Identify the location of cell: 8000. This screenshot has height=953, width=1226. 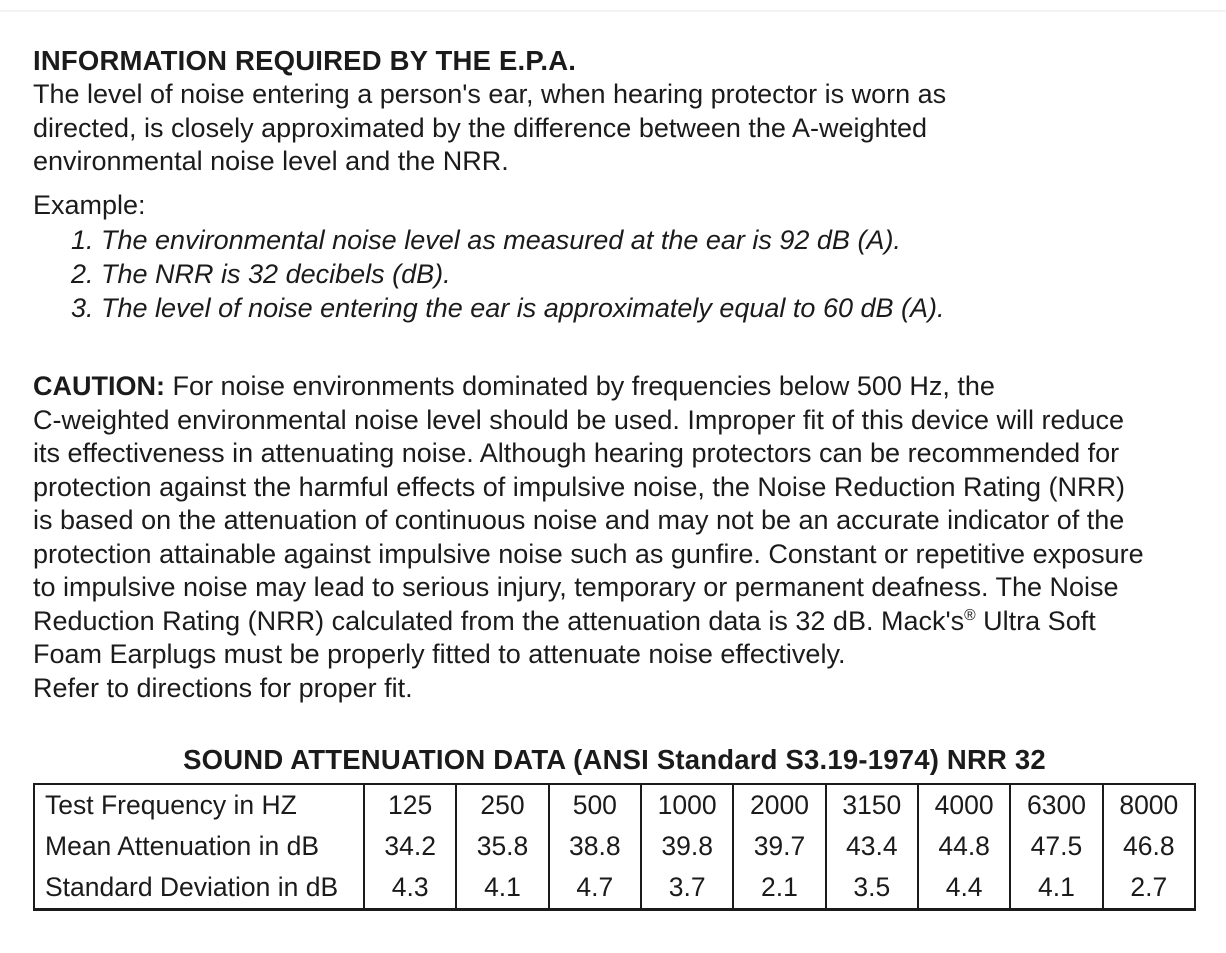
(1148, 805).